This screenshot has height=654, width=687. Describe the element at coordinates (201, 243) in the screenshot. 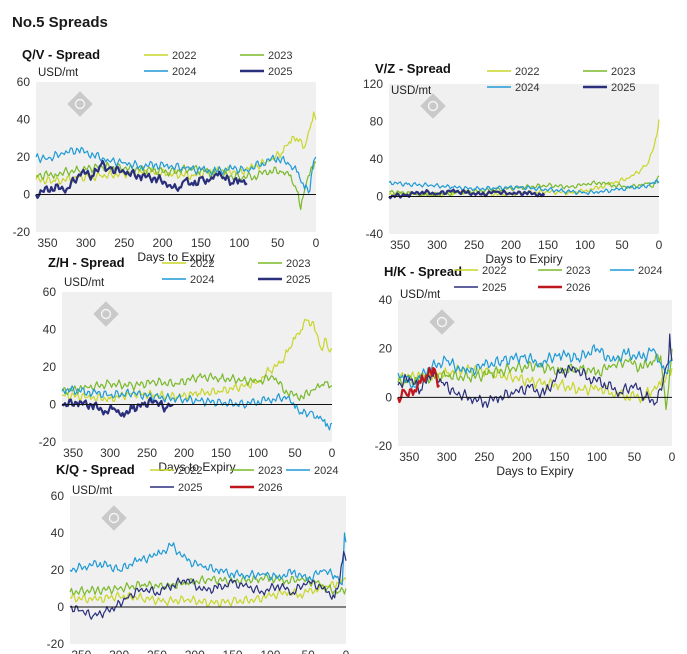

I see `x-tick-label: 150` at that location.